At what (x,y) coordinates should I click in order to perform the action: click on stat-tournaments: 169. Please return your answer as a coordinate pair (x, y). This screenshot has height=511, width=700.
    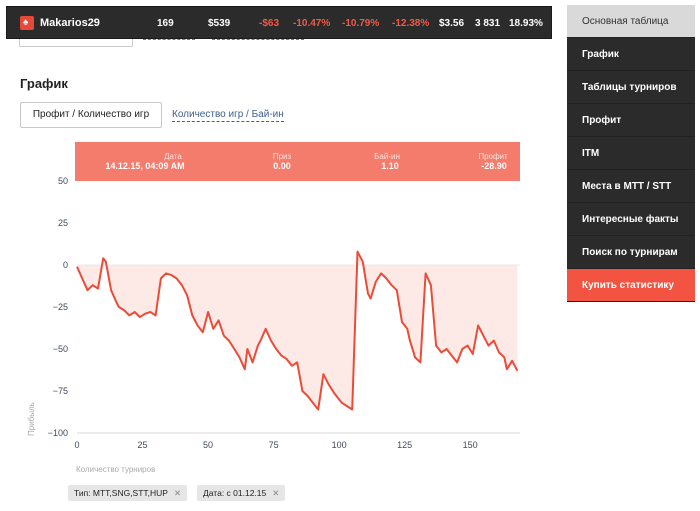
    Looking at the image, I should click on (165, 23).